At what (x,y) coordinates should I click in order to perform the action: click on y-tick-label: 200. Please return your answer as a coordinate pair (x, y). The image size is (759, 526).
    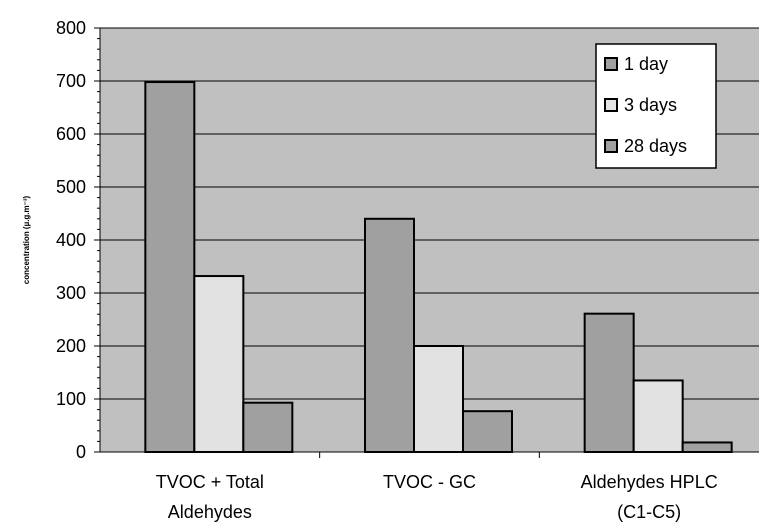
    Looking at the image, I should click on (71, 346).